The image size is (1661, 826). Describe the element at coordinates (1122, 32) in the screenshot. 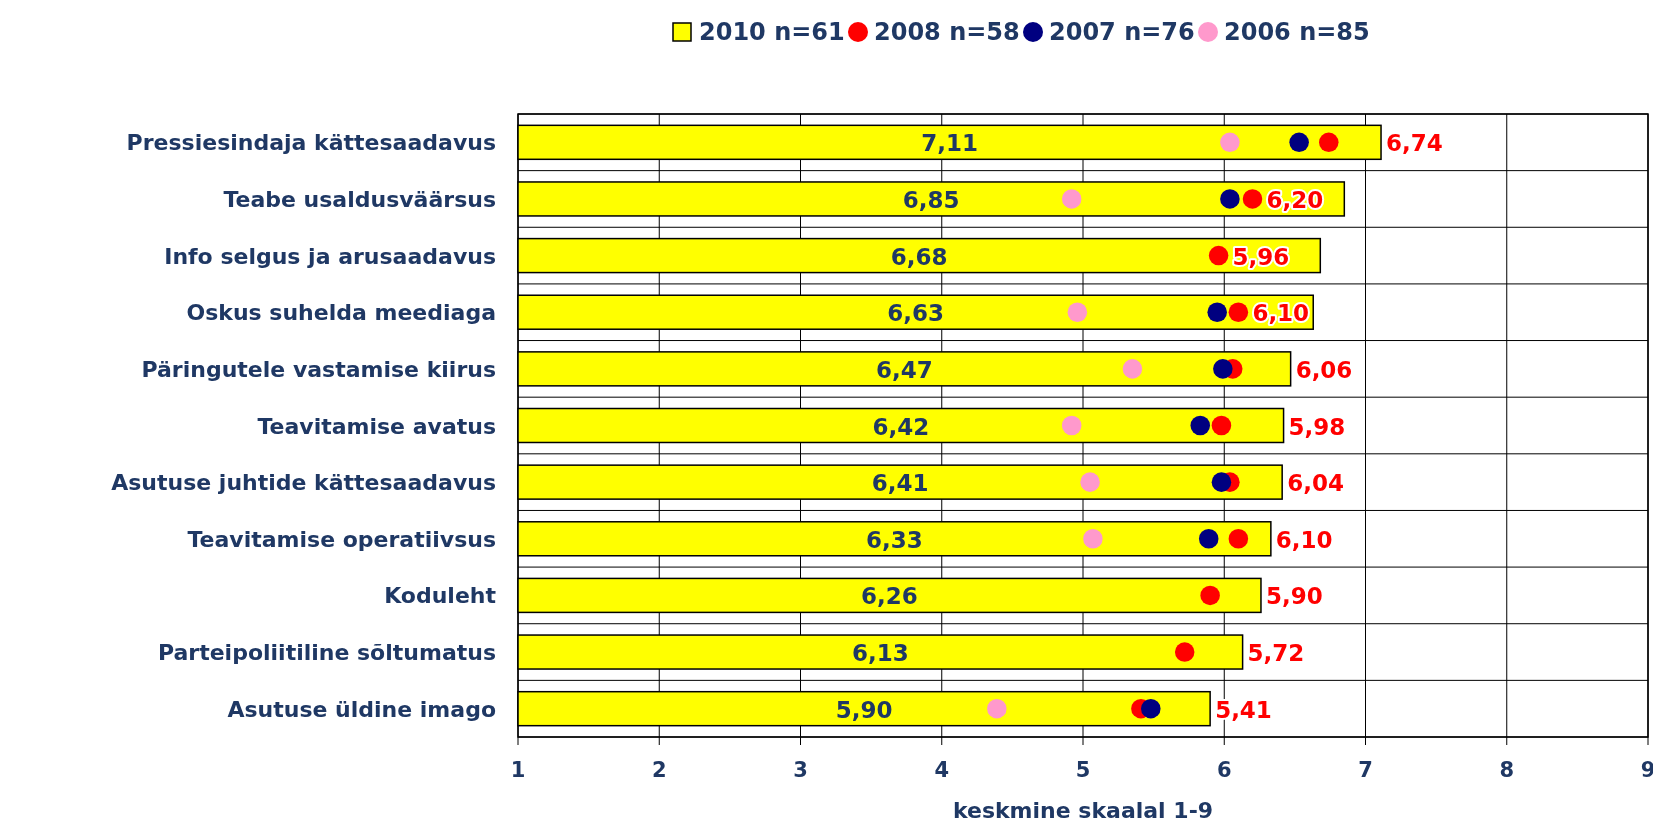

I see `legend-label: 2007 n=76` at that location.